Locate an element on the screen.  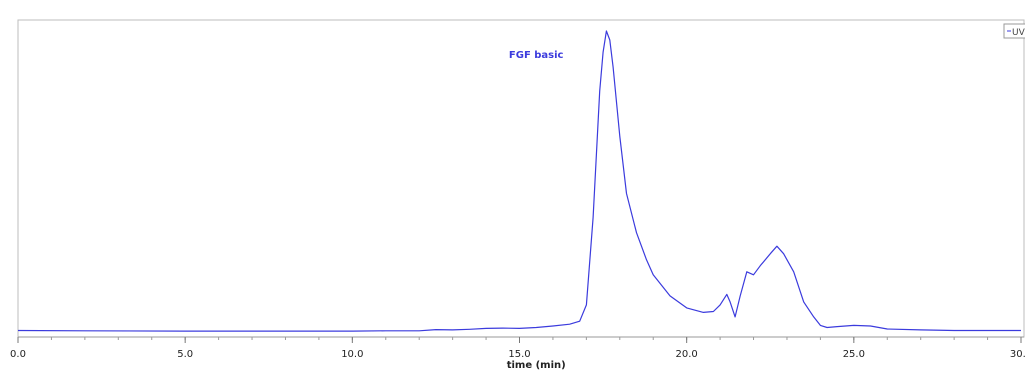
x-axis: 0.0 5.0 10.0 15.0 20.0 25.0 30.0 time (min) is located at coordinates (517, 353).